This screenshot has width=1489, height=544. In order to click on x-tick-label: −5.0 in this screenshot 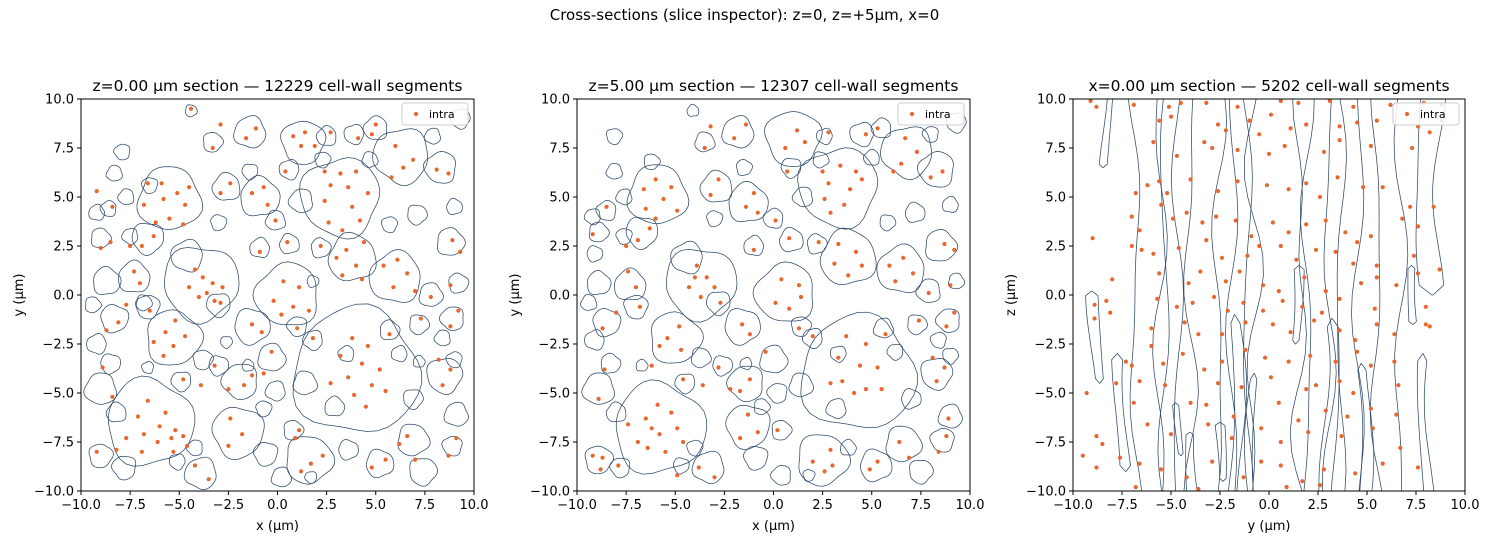, I will do `click(675, 505)`.